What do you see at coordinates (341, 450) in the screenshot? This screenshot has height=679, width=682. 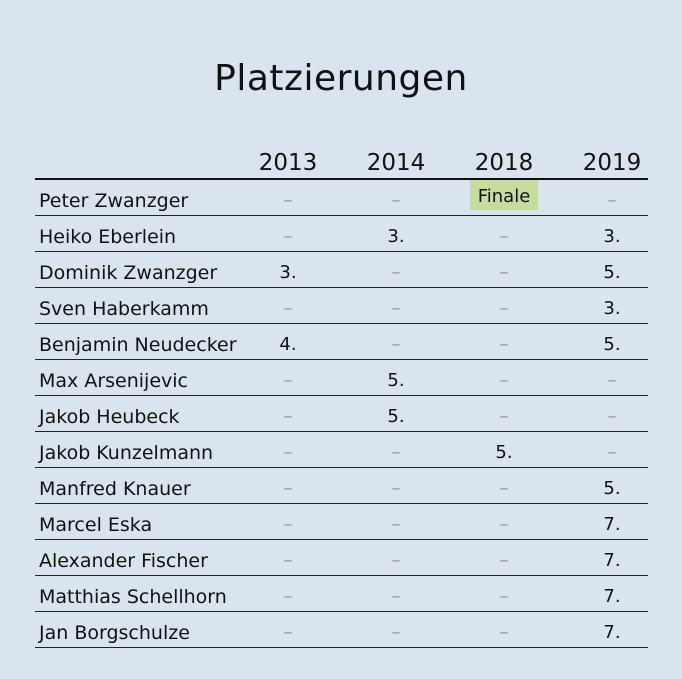 I see `table-row: Jakob Kunzelmann – – 5. –` at bounding box center [341, 450].